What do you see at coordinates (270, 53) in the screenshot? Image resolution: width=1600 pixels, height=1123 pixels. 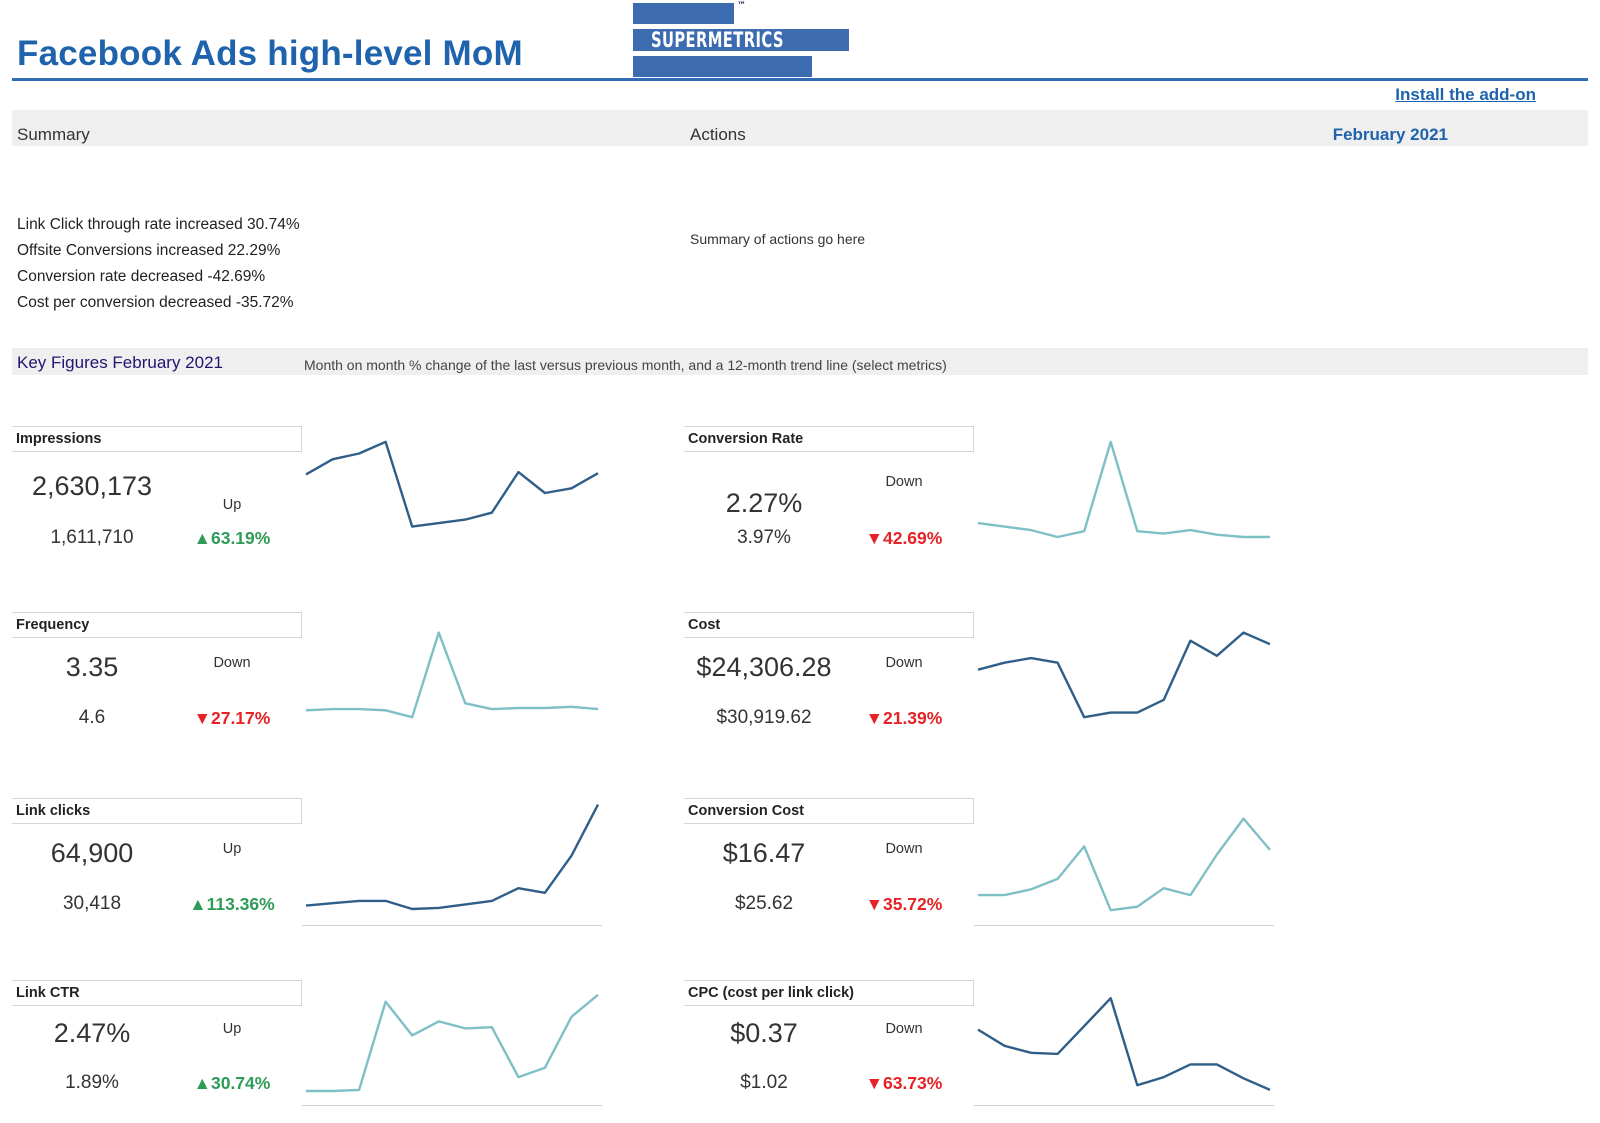 I see `page-title: Facebook Ads high-level MoM` at bounding box center [270, 53].